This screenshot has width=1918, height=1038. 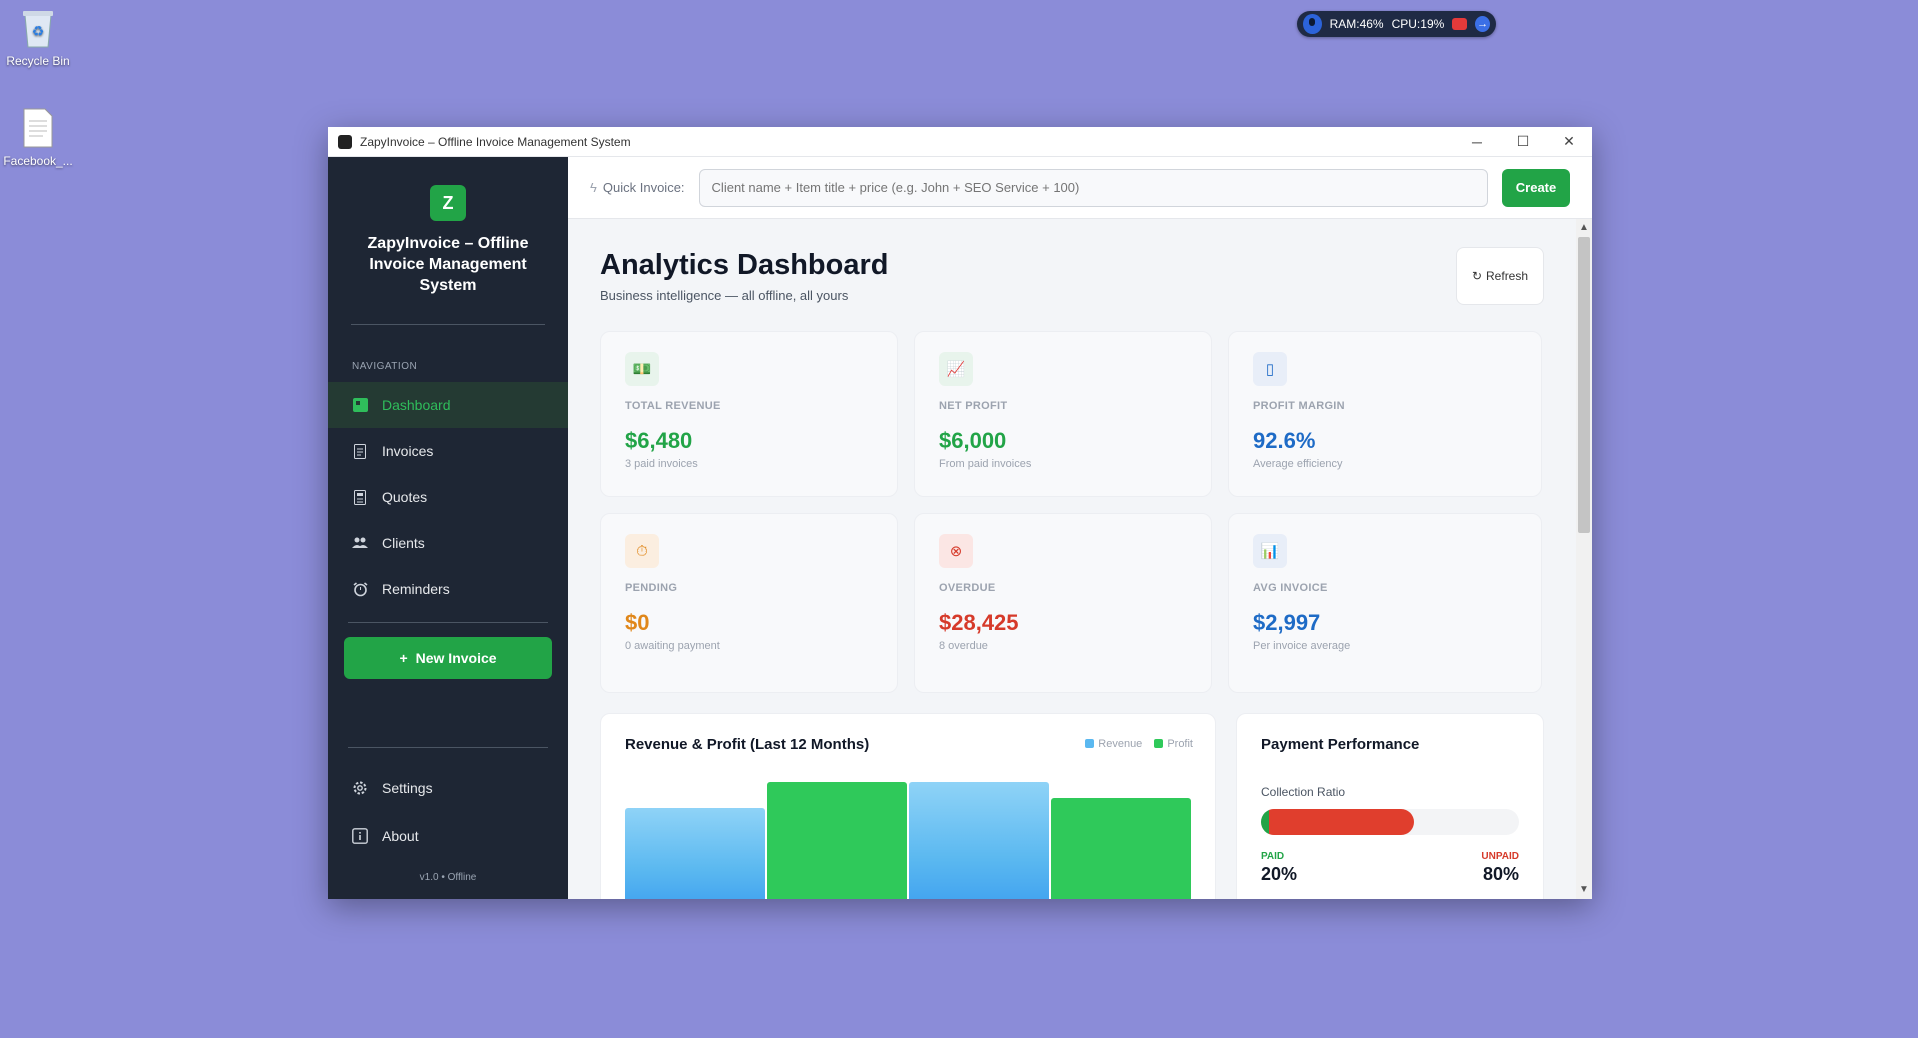 I want to click on sidebar-item-dashboard: Dashboard, so click(x=448, y=405).